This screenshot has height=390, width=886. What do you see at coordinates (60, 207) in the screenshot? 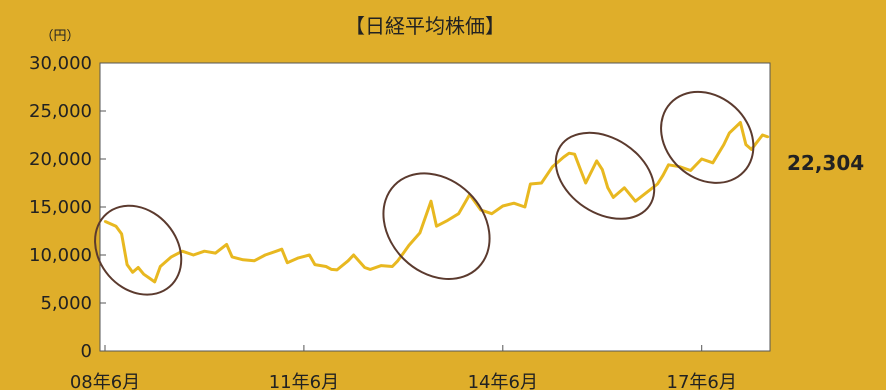
I see `y-tick-label: 15,000` at bounding box center [60, 207].